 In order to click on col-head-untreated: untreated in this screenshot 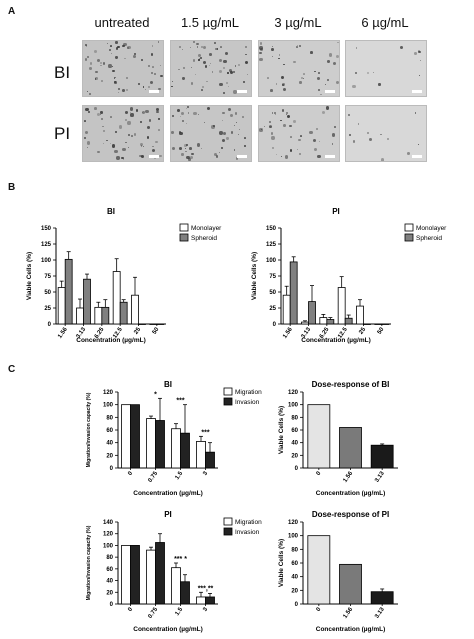, I will do `click(122, 22)`.